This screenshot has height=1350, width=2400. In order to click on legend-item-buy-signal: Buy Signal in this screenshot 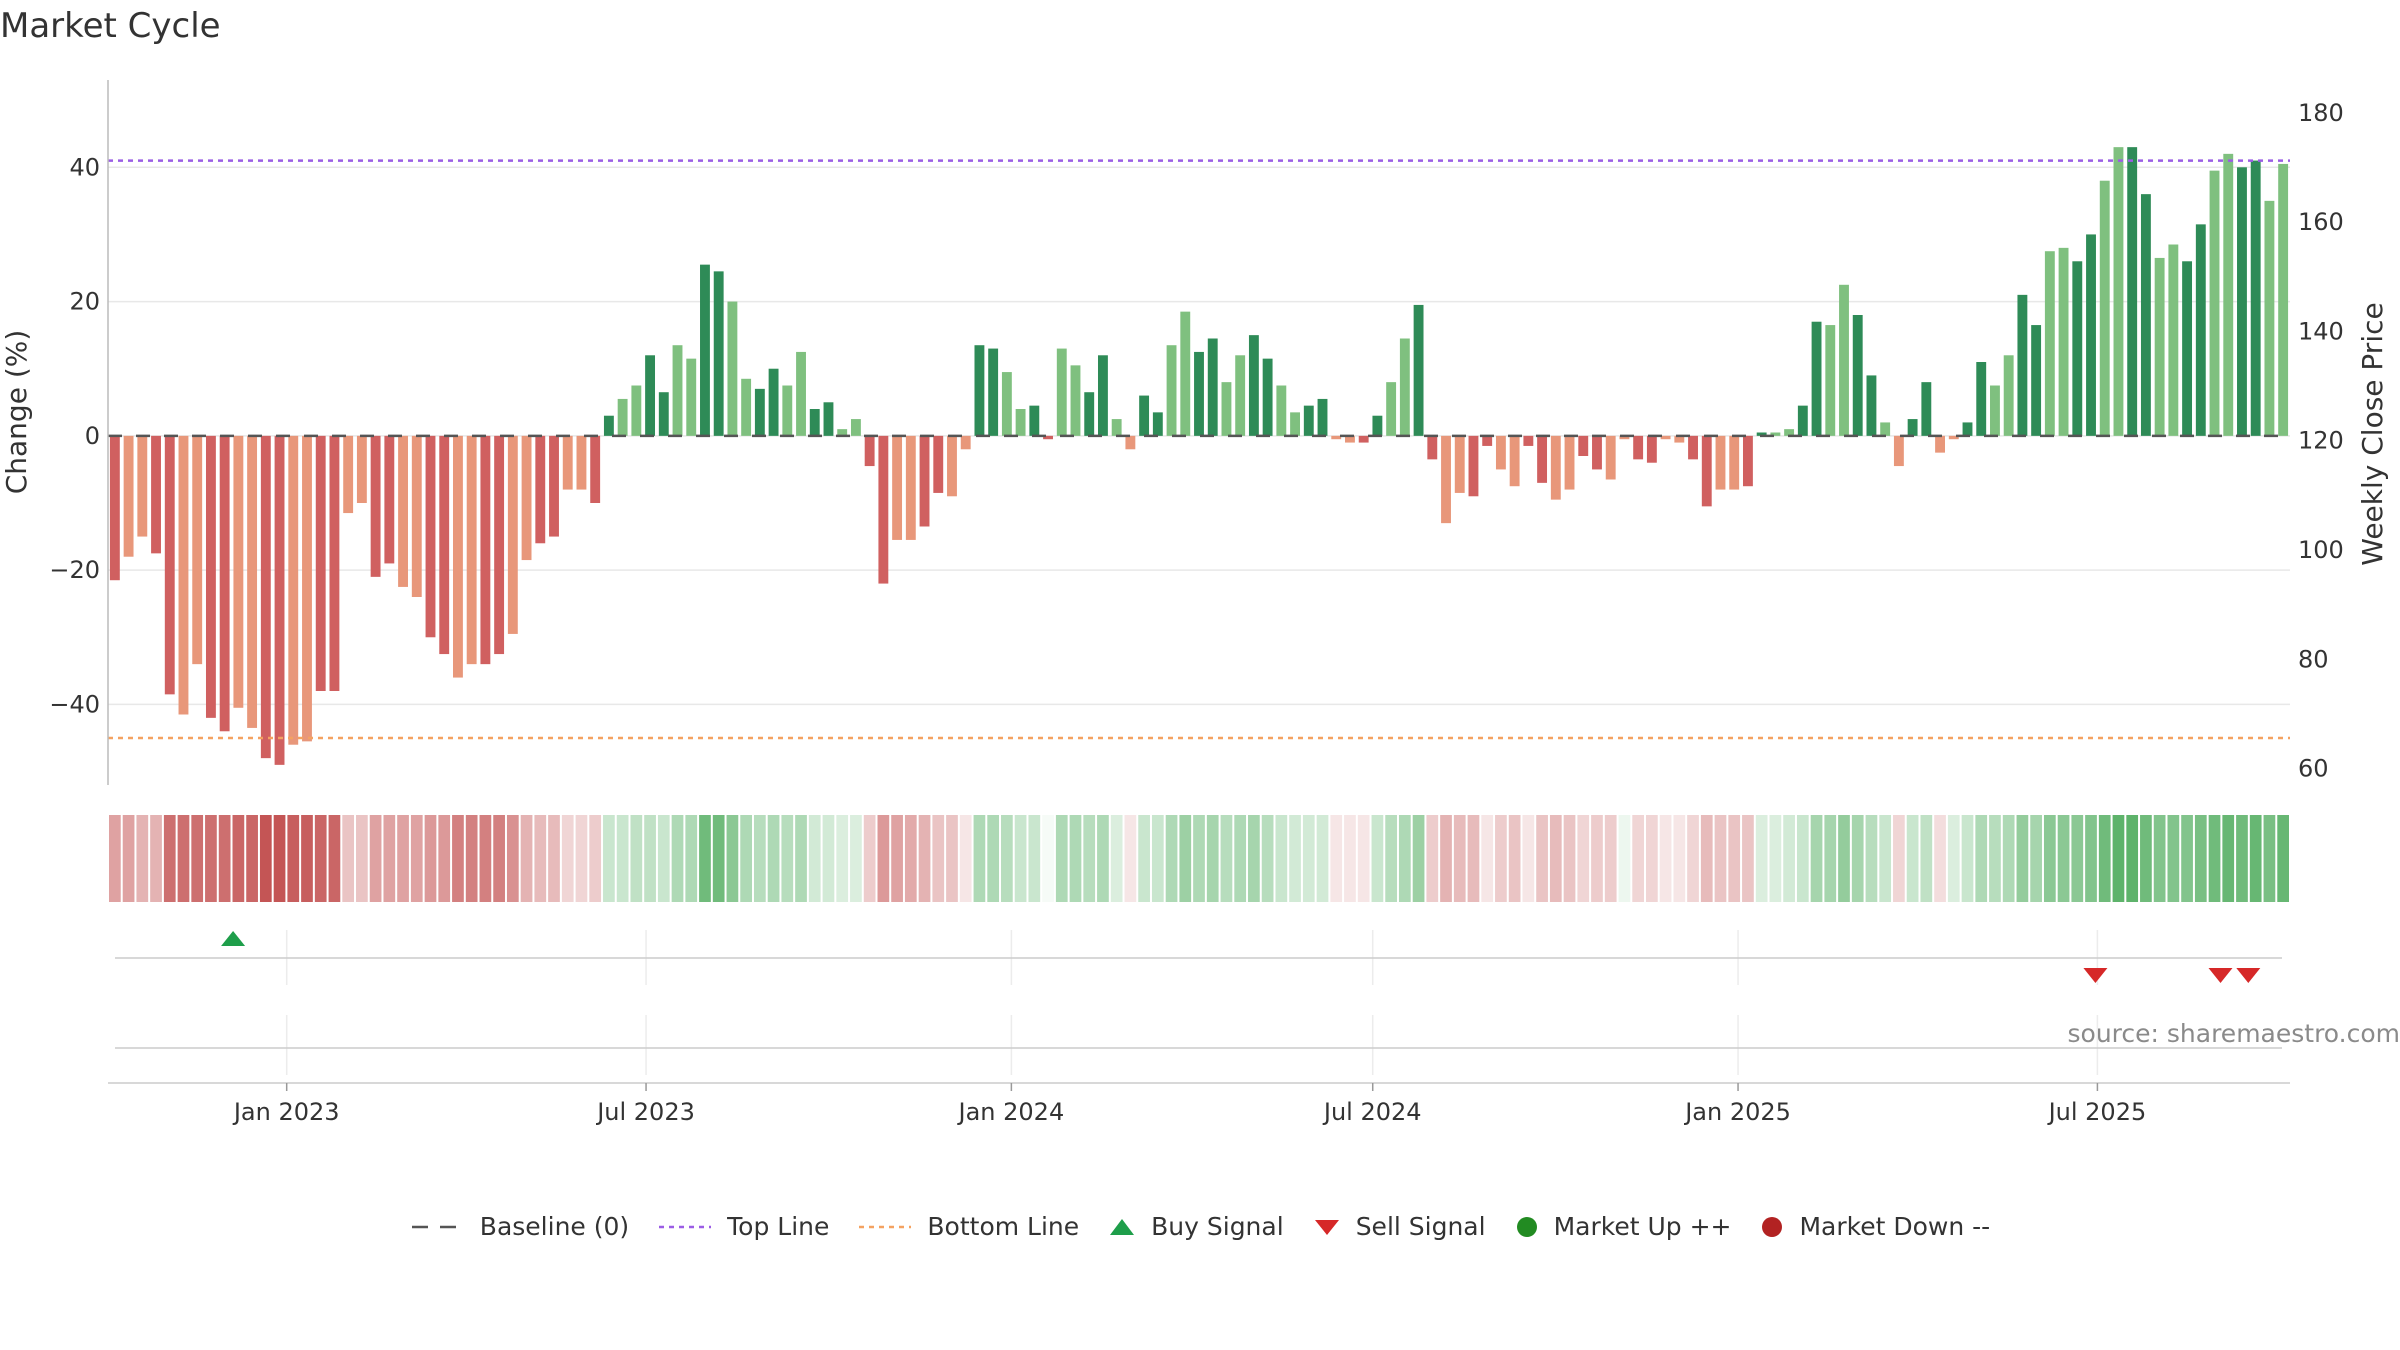, I will do `click(1195, 1226)`.